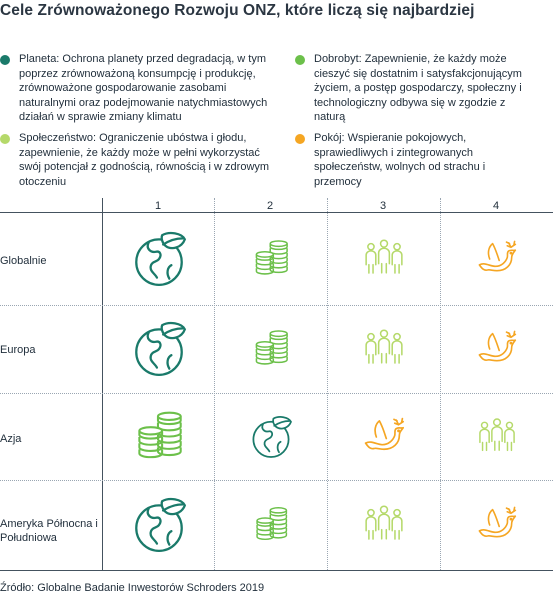  What do you see at coordinates (18, 350) in the screenshot?
I see `row-label-europe: Europa` at bounding box center [18, 350].